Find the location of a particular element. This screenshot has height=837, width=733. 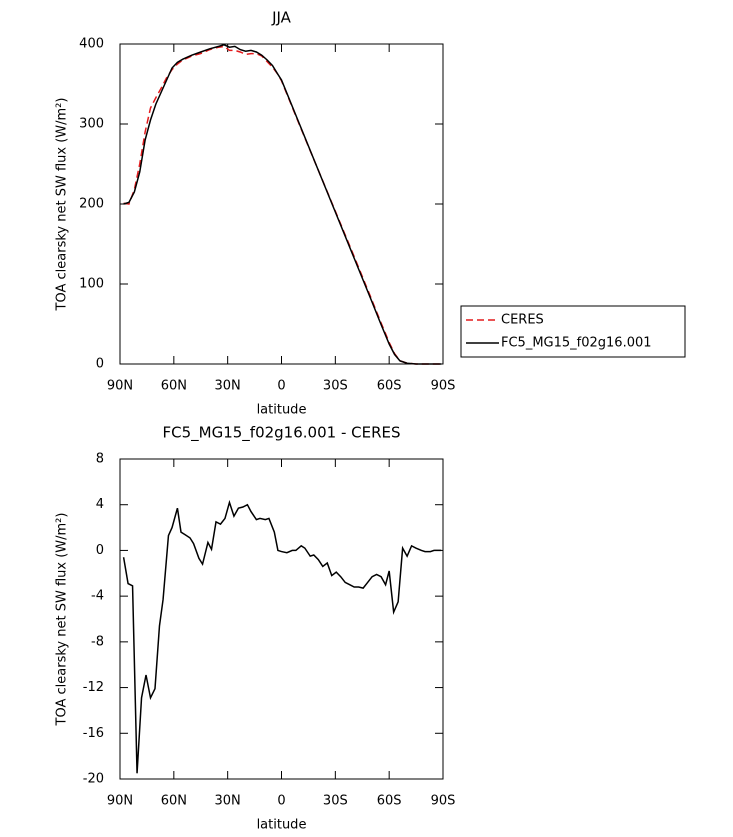

legend-label: CERES is located at coordinates (522, 320).